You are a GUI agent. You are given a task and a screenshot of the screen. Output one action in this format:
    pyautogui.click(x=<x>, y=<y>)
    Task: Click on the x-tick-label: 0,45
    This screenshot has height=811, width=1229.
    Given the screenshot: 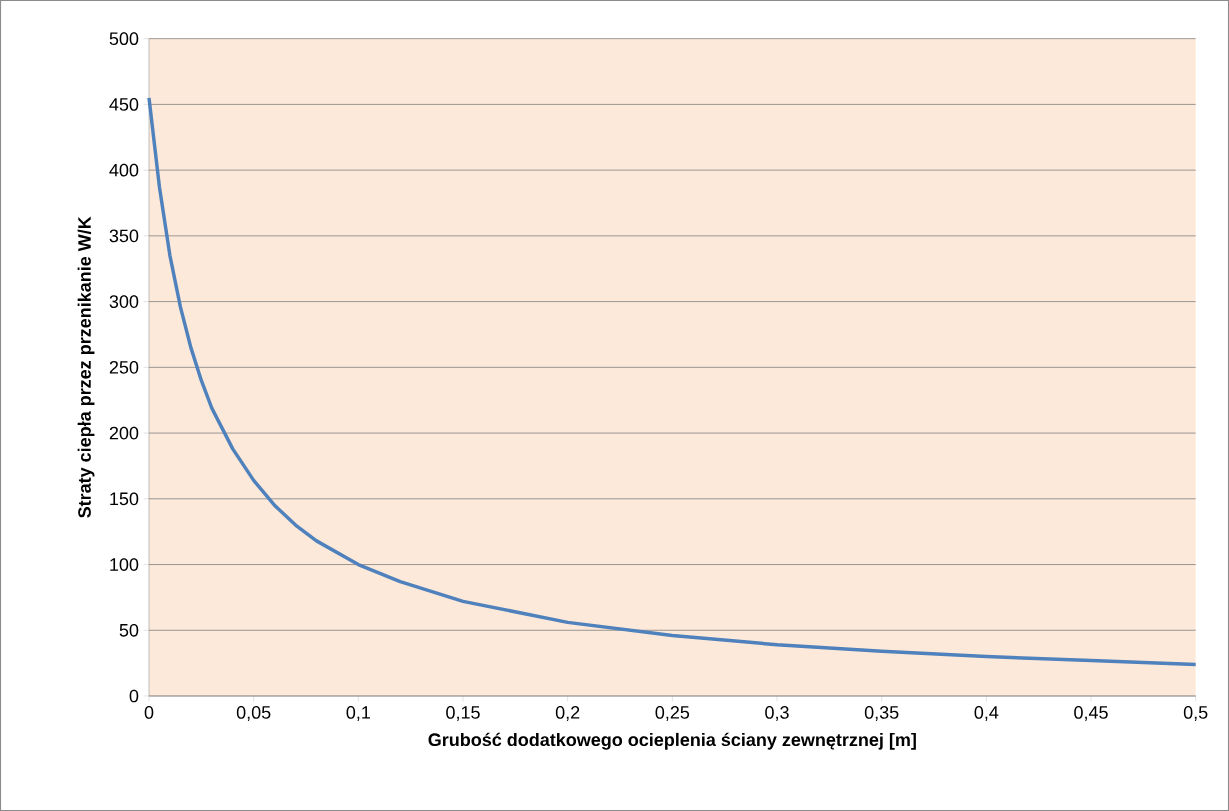 What is the action you would take?
    pyautogui.click(x=1091, y=713)
    